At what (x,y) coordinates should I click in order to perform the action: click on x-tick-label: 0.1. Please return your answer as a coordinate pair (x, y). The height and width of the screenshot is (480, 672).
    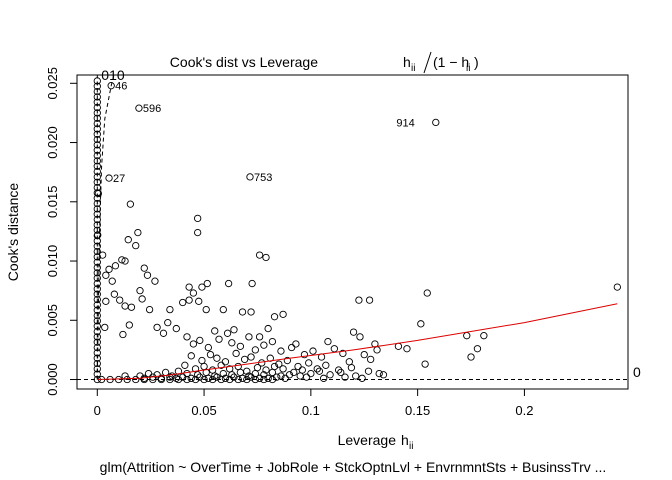
    Looking at the image, I should click on (311, 410).